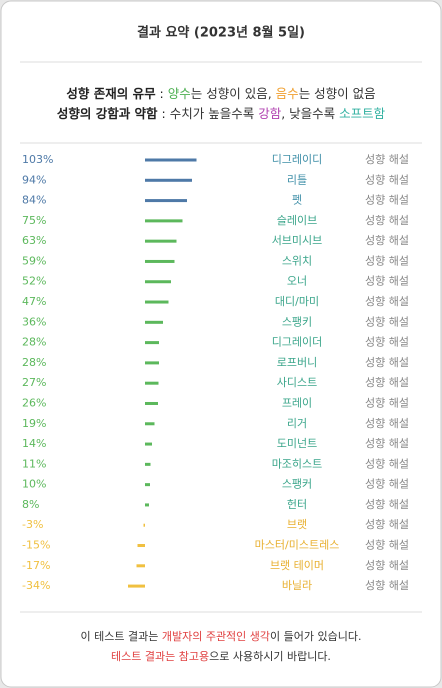 The image size is (442, 688). Describe the element at coordinates (34, 240) in the screenshot. I see `percent-label: 63%` at that location.